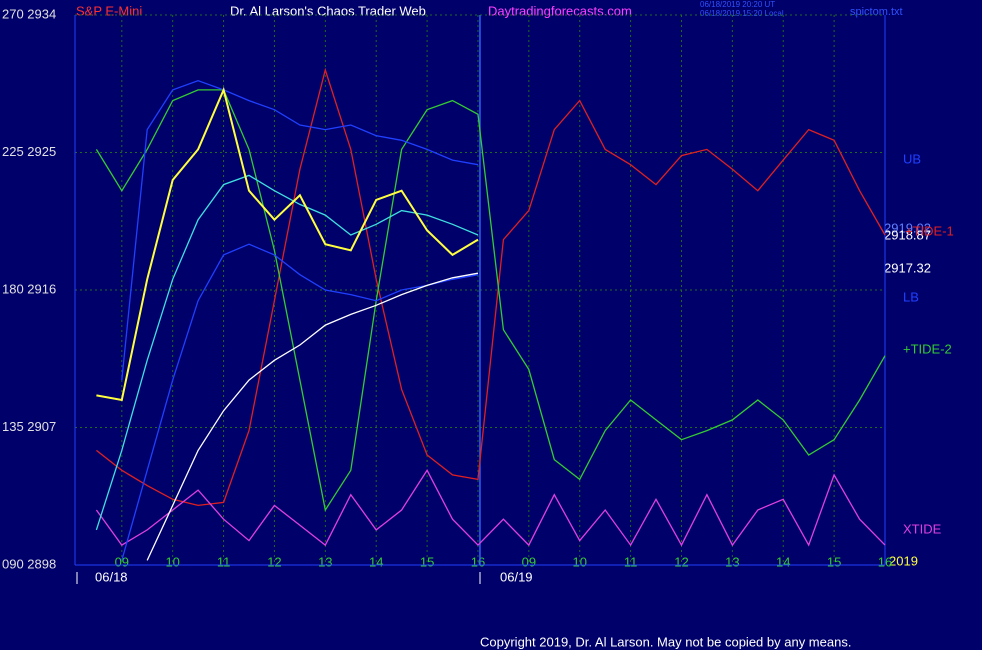 Image resolution: width=982 pixels, height=650 pixels. I want to click on value-label: 2919.02, so click(907, 227).